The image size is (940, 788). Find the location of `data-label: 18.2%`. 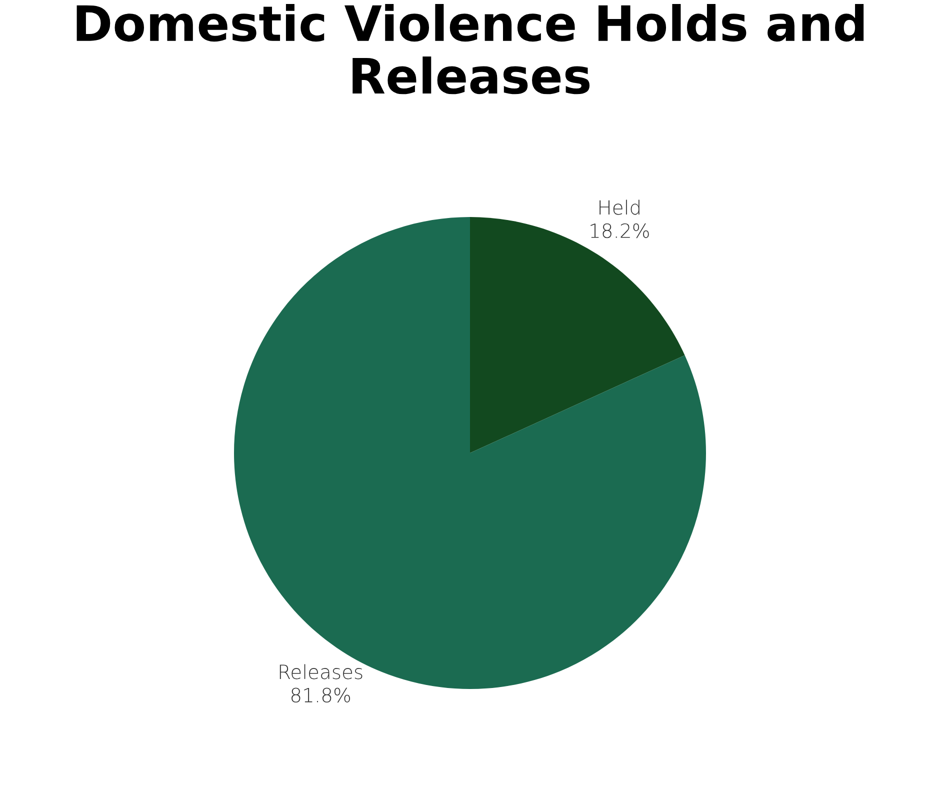

data-label: 18.2% is located at coordinates (619, 230).